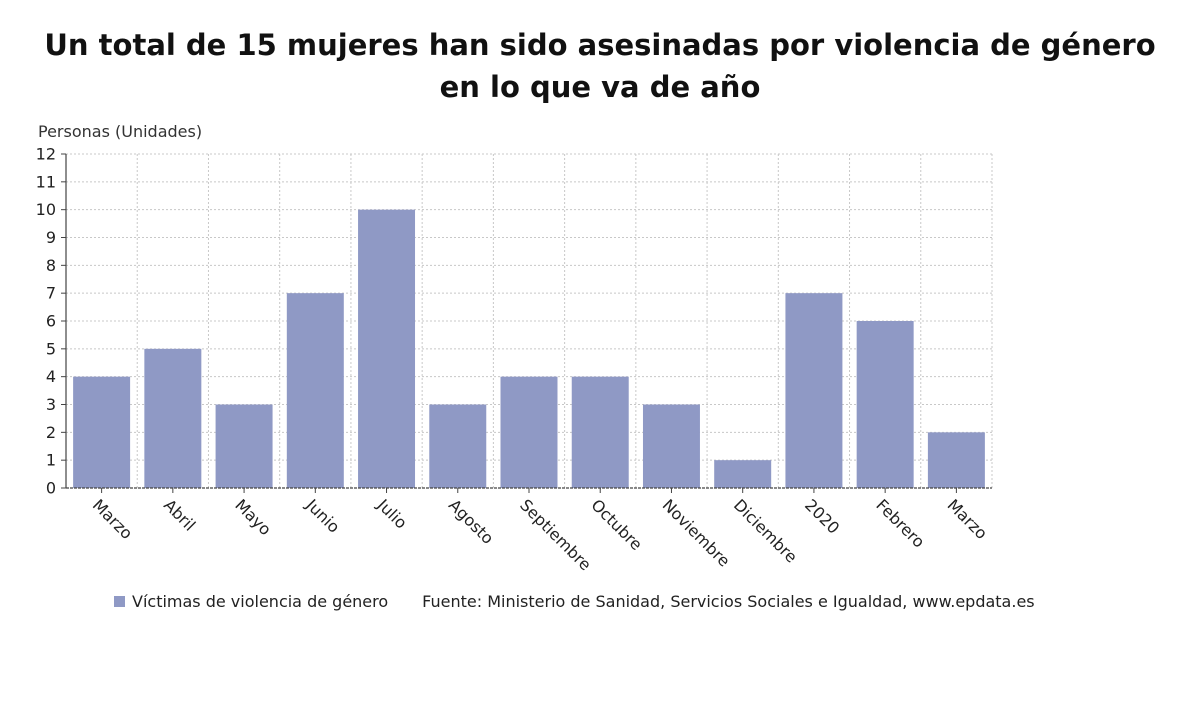 Image resolution: width=1200 pixels, height=705 pixels. What do you see at coordinates (822, 516) in the screenshot?
I see `x-tick-label: 2020` at bounding box center [822, 516].